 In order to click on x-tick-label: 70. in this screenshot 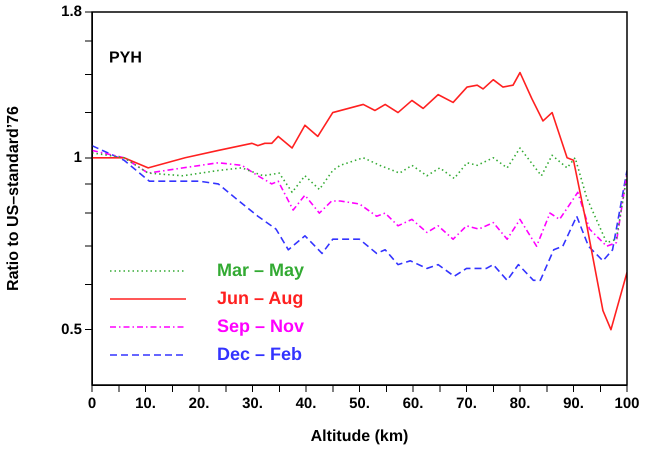, I will do `click(466, 403)`.